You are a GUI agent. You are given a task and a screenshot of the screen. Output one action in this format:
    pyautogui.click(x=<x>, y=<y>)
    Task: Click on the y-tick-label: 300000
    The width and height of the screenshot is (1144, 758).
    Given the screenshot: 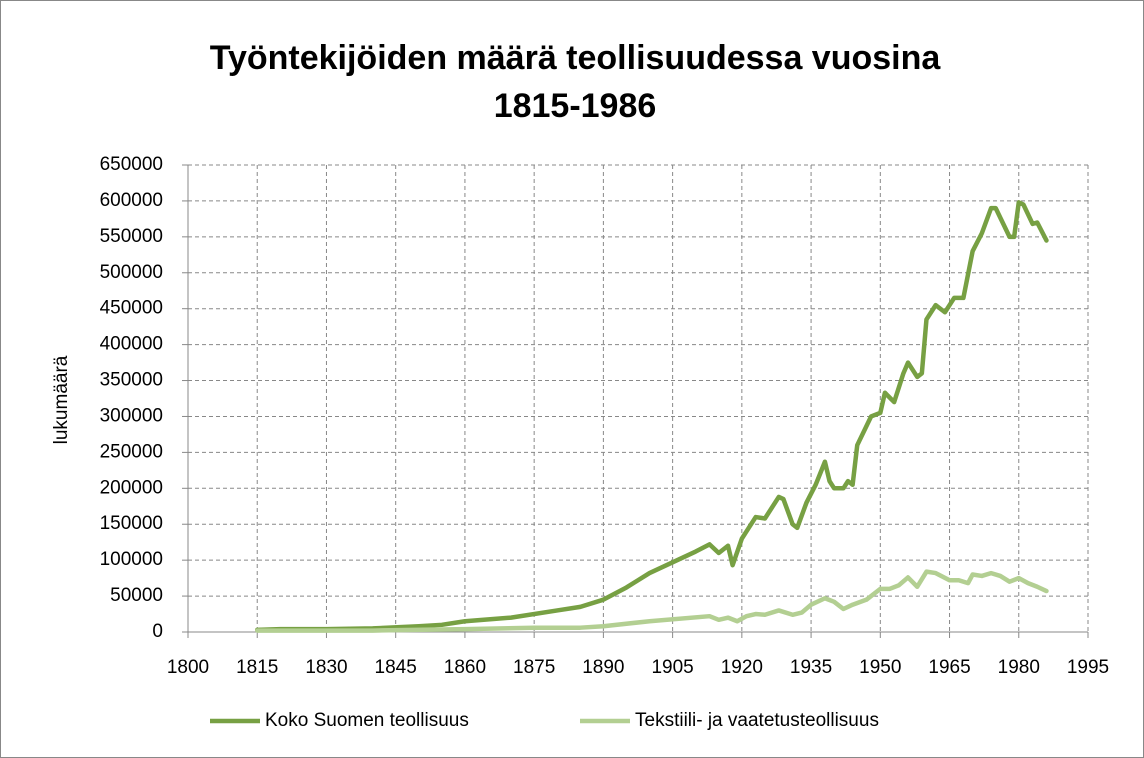 What is the action you would take?
    pyautogui.click(x=131, y=415)
    